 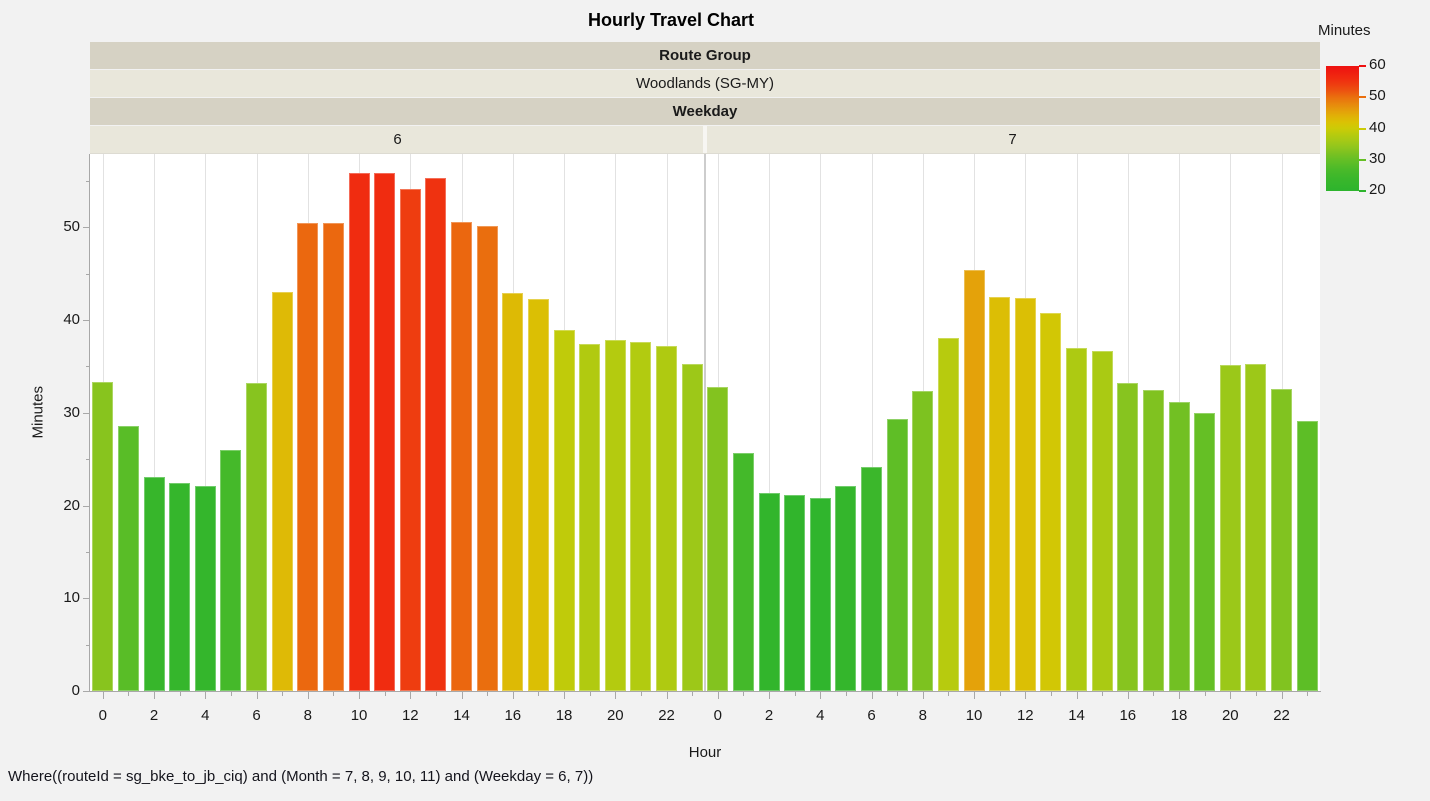 What do you see at coordinates (705, 83) in the screenshot?
I see `route-group-value: Woodlands (SG-MY)` at bounding box center [705, 83].